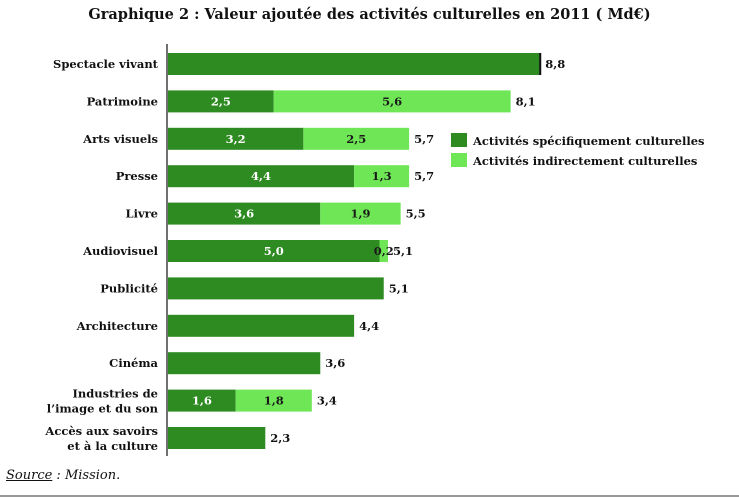 This screenshot has width=739, height=498. Describe the element at coordinates (327, 401) in the screenshot. I see `total-label: 3,4` at that location.